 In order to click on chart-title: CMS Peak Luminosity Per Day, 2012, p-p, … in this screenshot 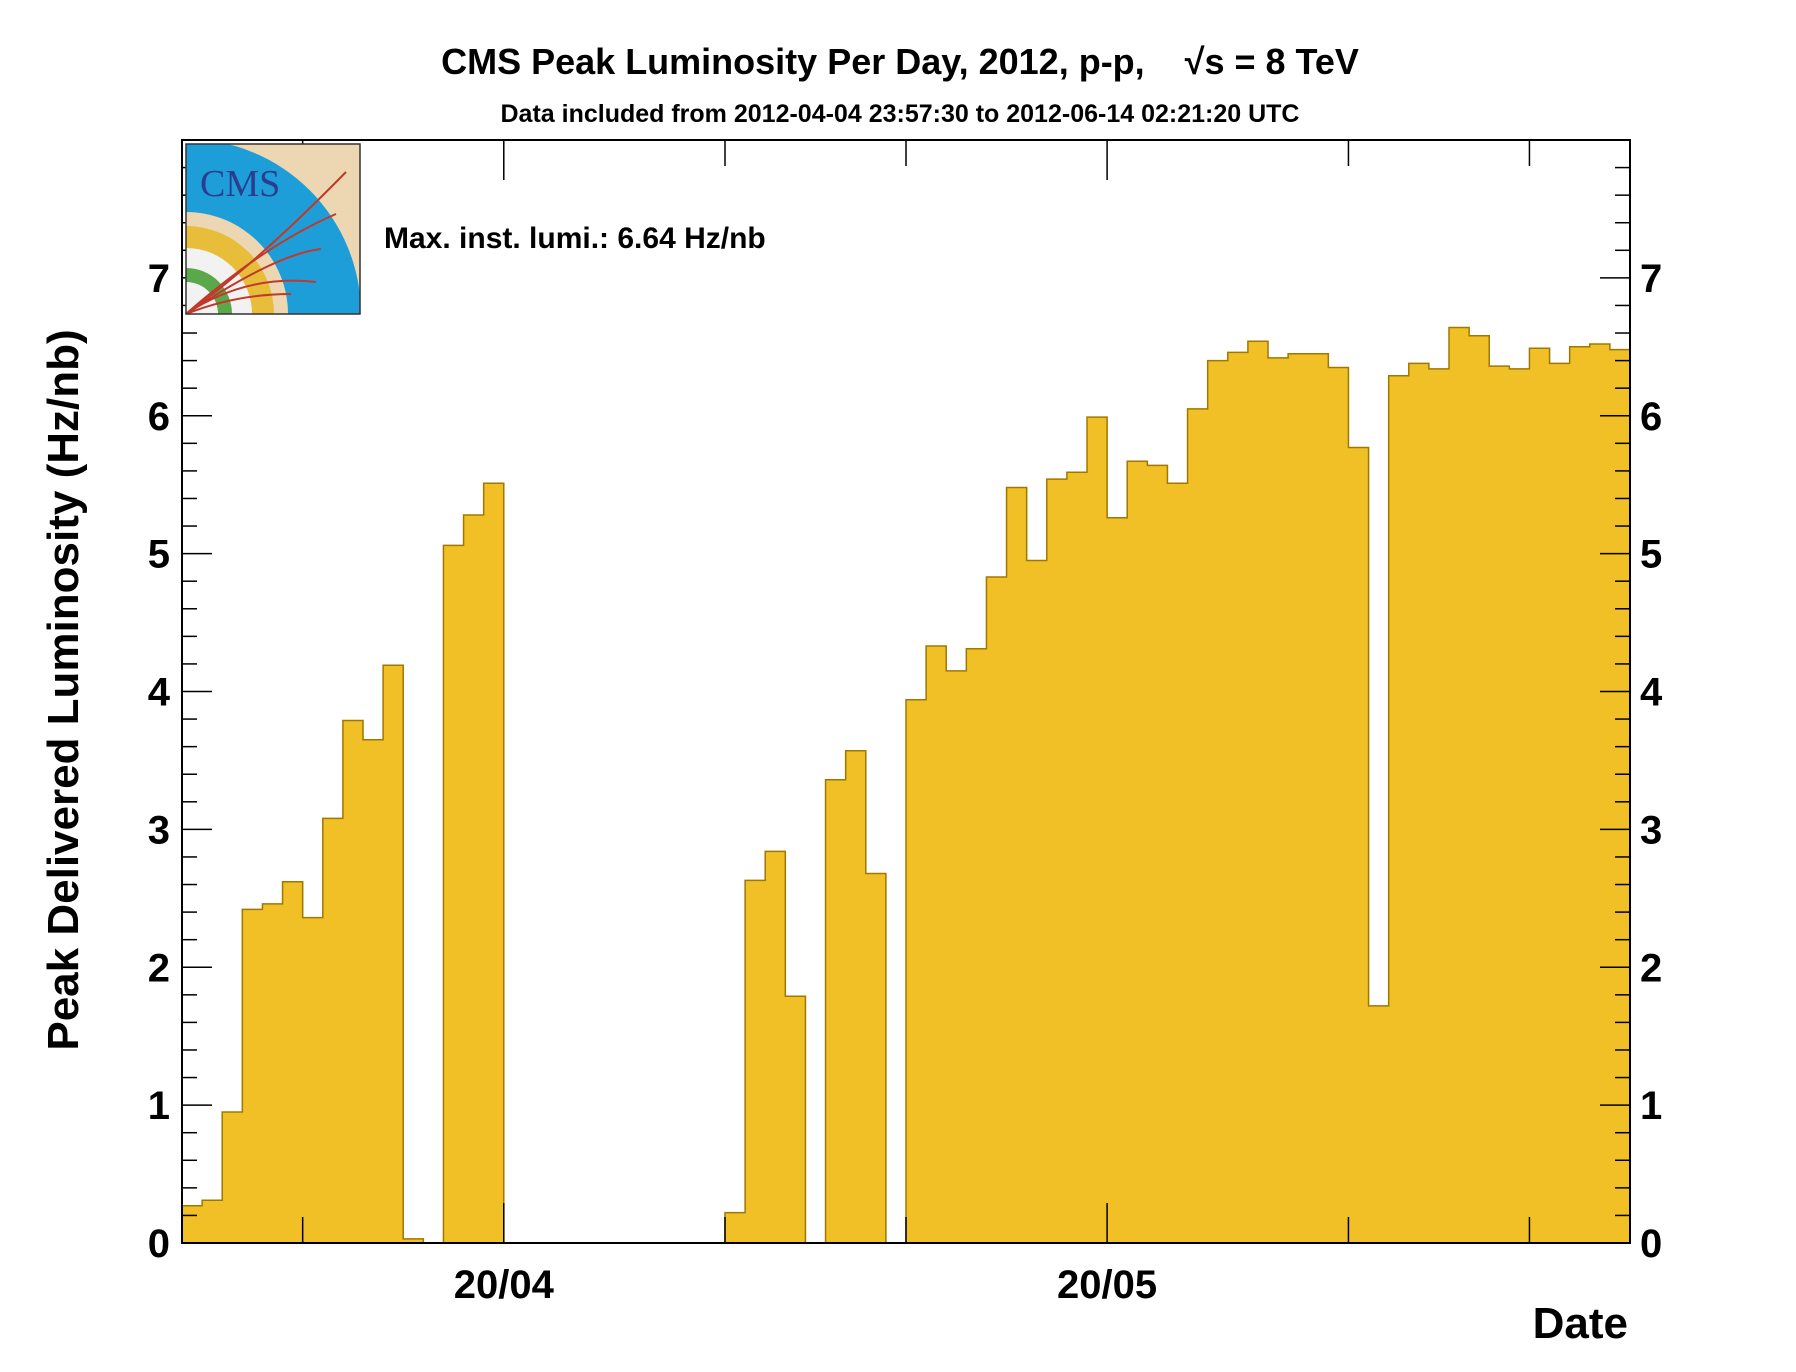, I will do `click(900, 61)`.